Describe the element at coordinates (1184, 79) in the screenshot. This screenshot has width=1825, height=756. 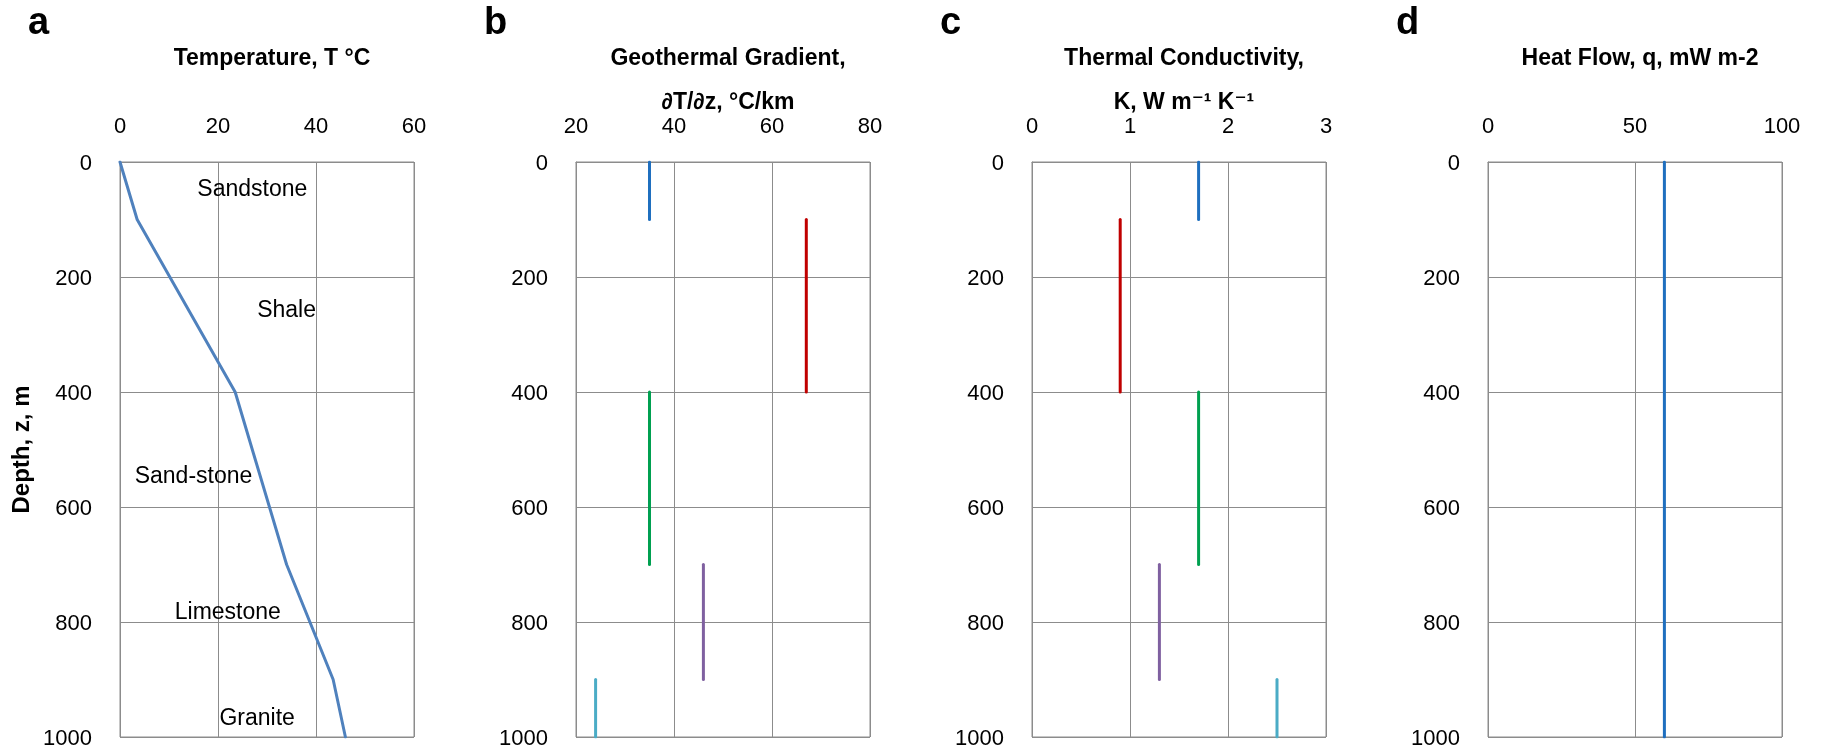
I see `chart-title: Thermal Conductivity, K, W m⁻¹ K⁻¹` at that location.